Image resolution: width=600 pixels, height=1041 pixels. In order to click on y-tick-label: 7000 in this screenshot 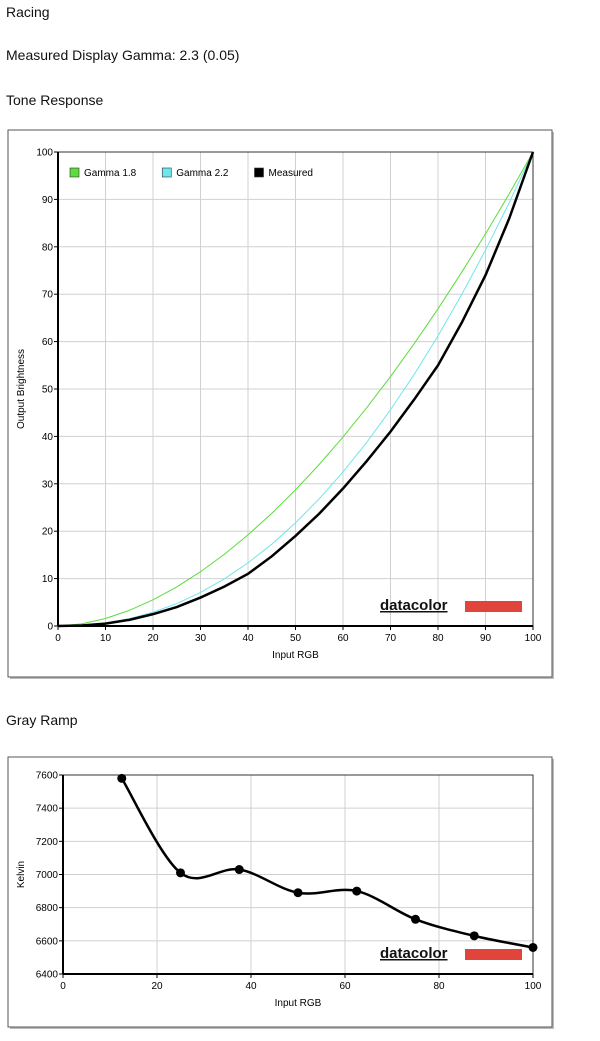, I will do `click(47, 875)`.